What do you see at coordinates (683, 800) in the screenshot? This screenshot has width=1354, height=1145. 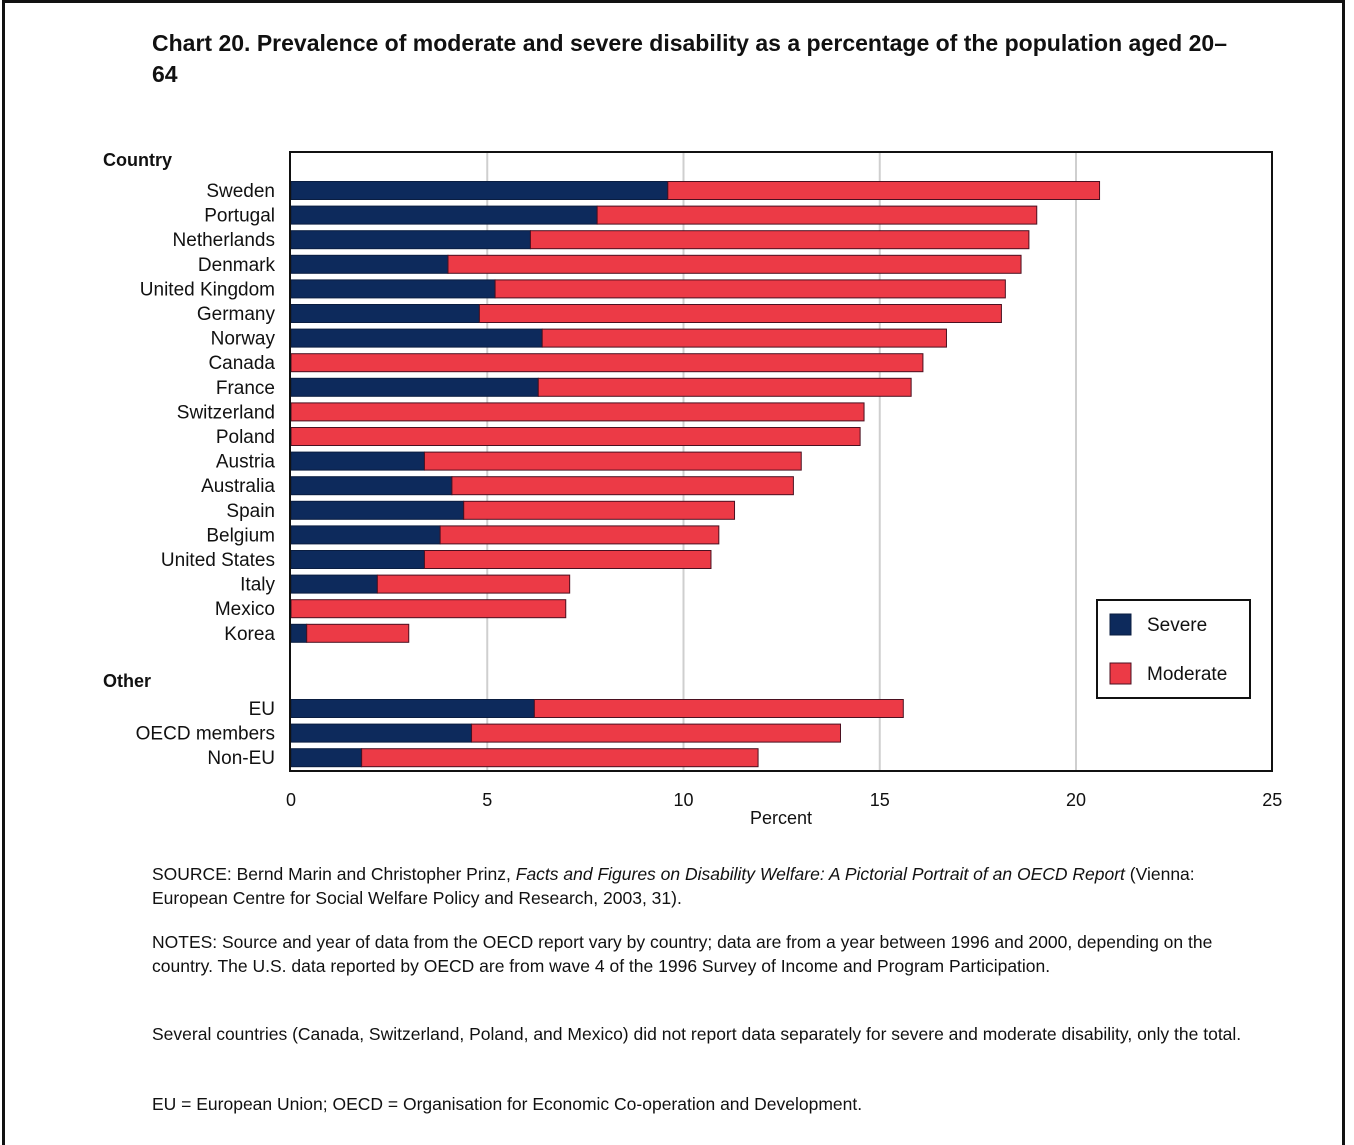 I see `x-tick-label: 10` at bounding box center [683, 800].